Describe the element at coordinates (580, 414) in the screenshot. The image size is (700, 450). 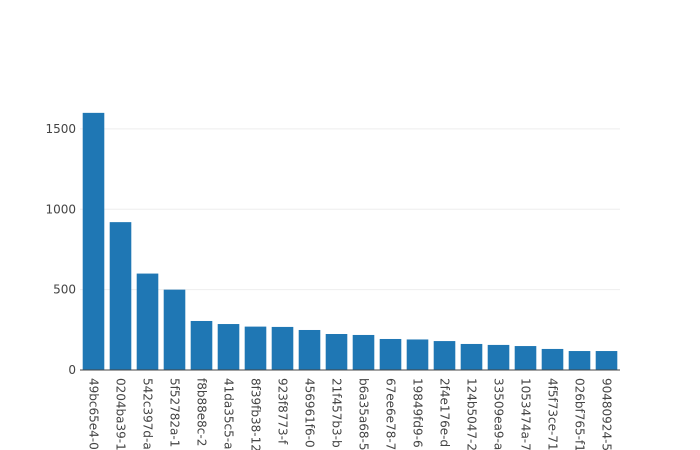
I see `x-tick-label: 026bf765-f1` at that location.